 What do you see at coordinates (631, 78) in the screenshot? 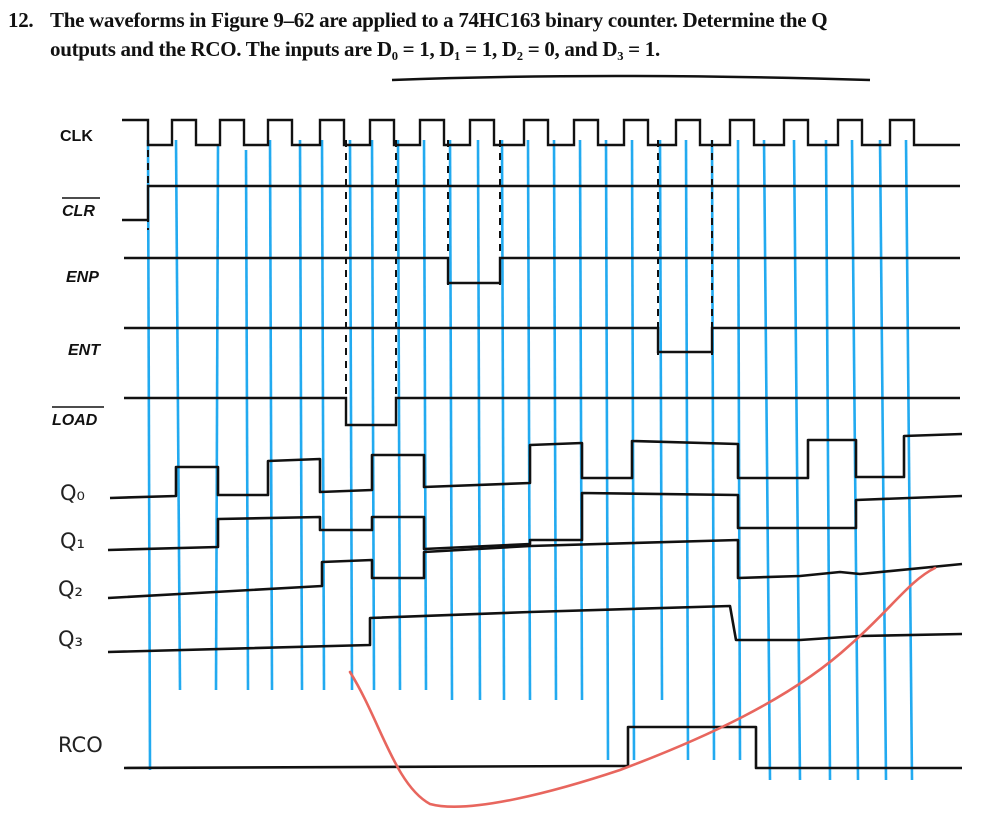
I see `handwritten-underline` at bounding box center [631, 78].